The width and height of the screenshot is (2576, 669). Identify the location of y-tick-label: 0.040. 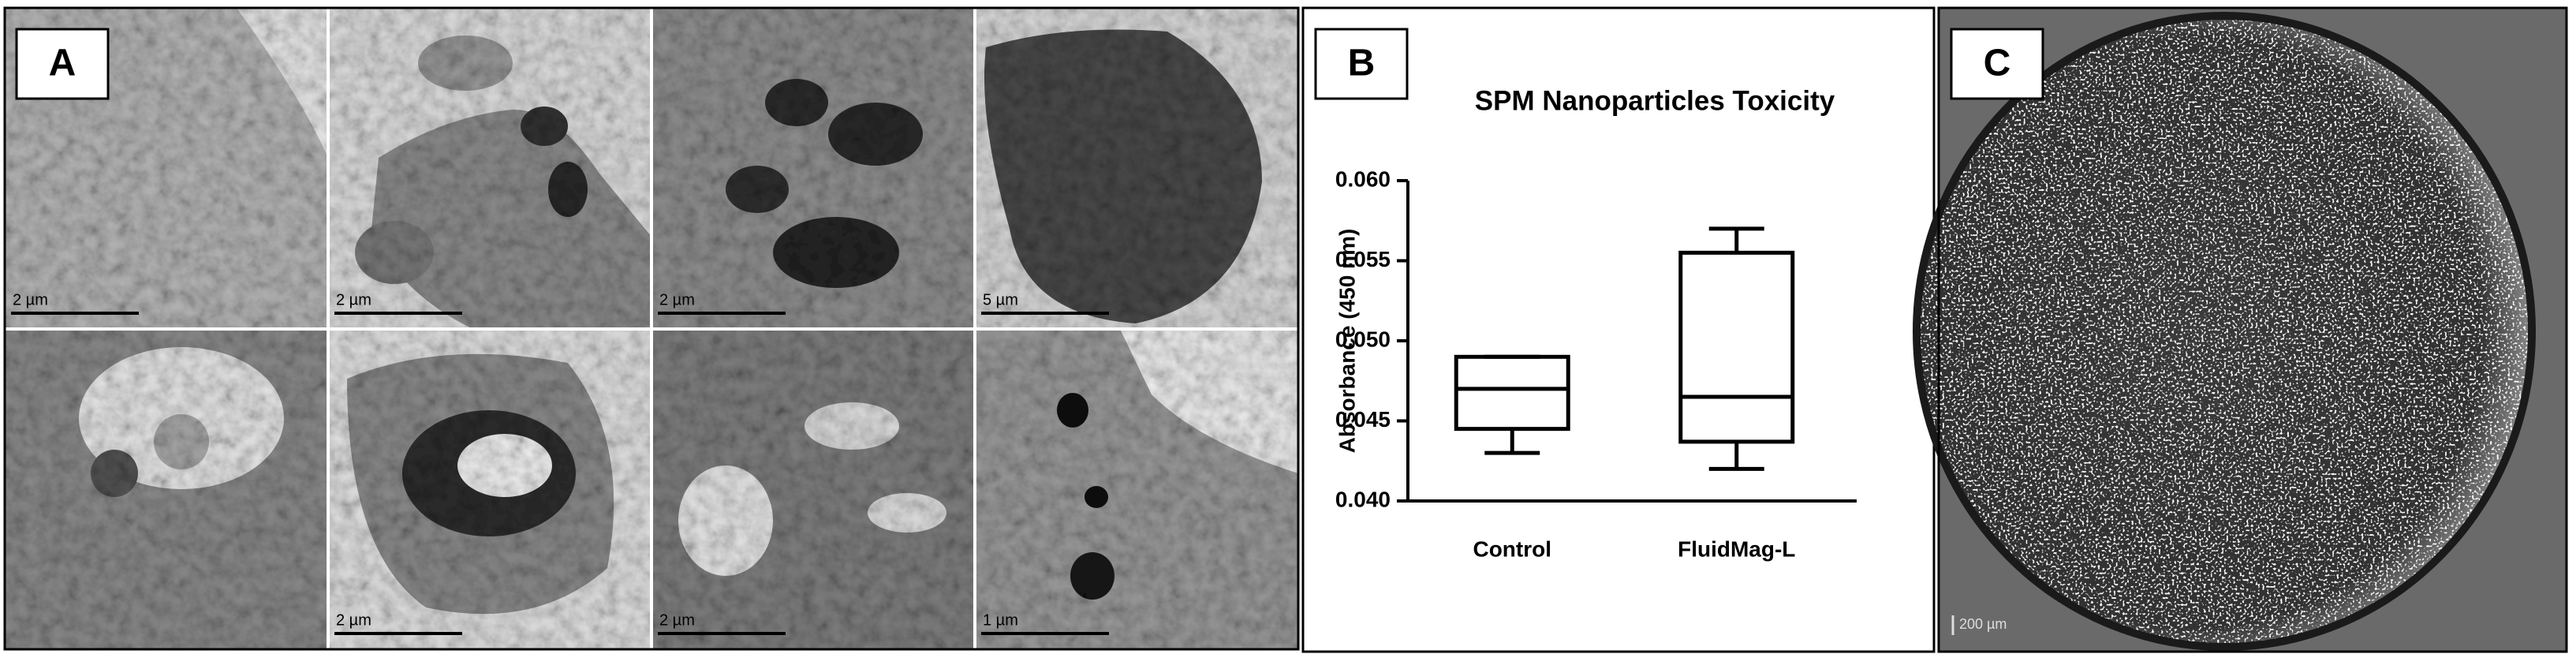
(1363, 499).